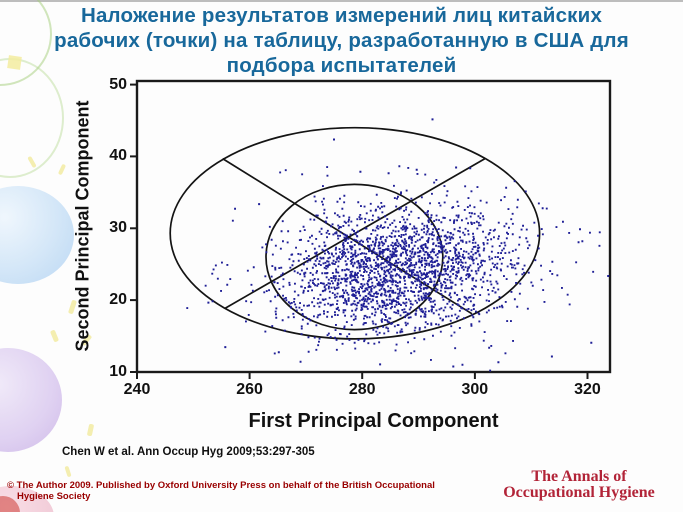  I want to click on journal-logo-line: The Annals of, so click(579, 476).